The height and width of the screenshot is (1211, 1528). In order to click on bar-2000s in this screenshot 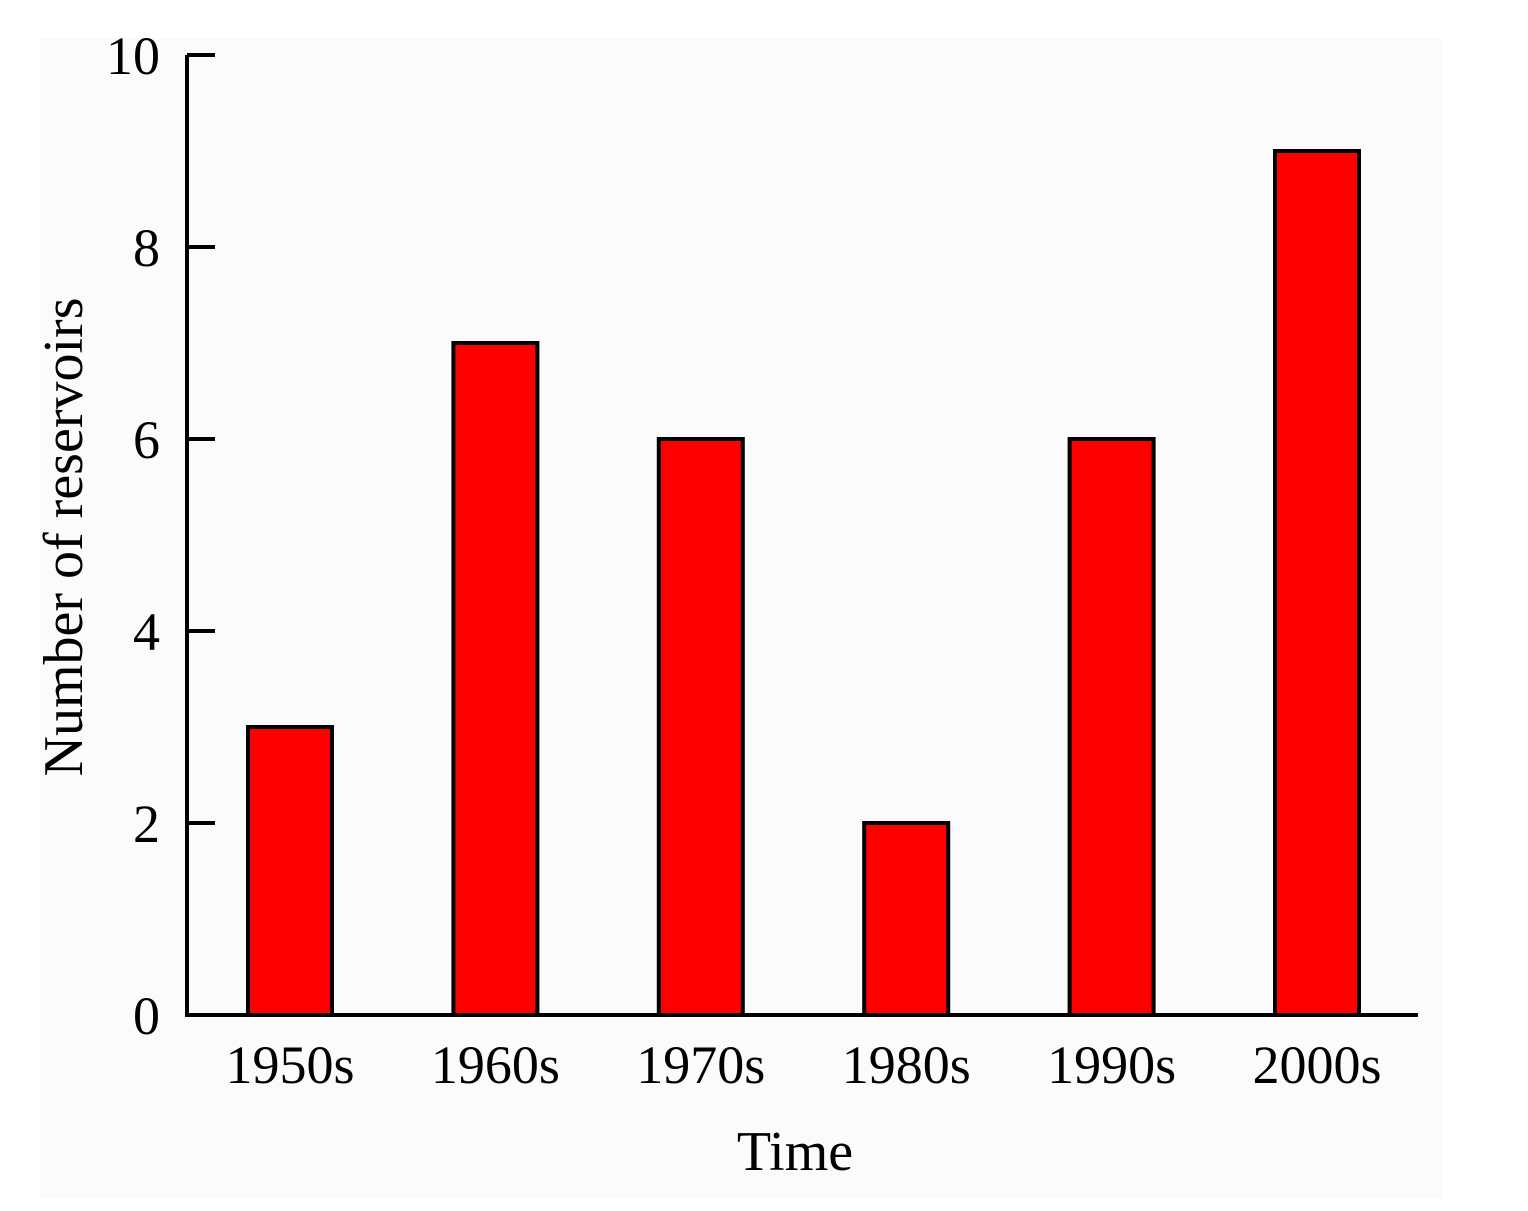, I will do `click(1317, 583)`.